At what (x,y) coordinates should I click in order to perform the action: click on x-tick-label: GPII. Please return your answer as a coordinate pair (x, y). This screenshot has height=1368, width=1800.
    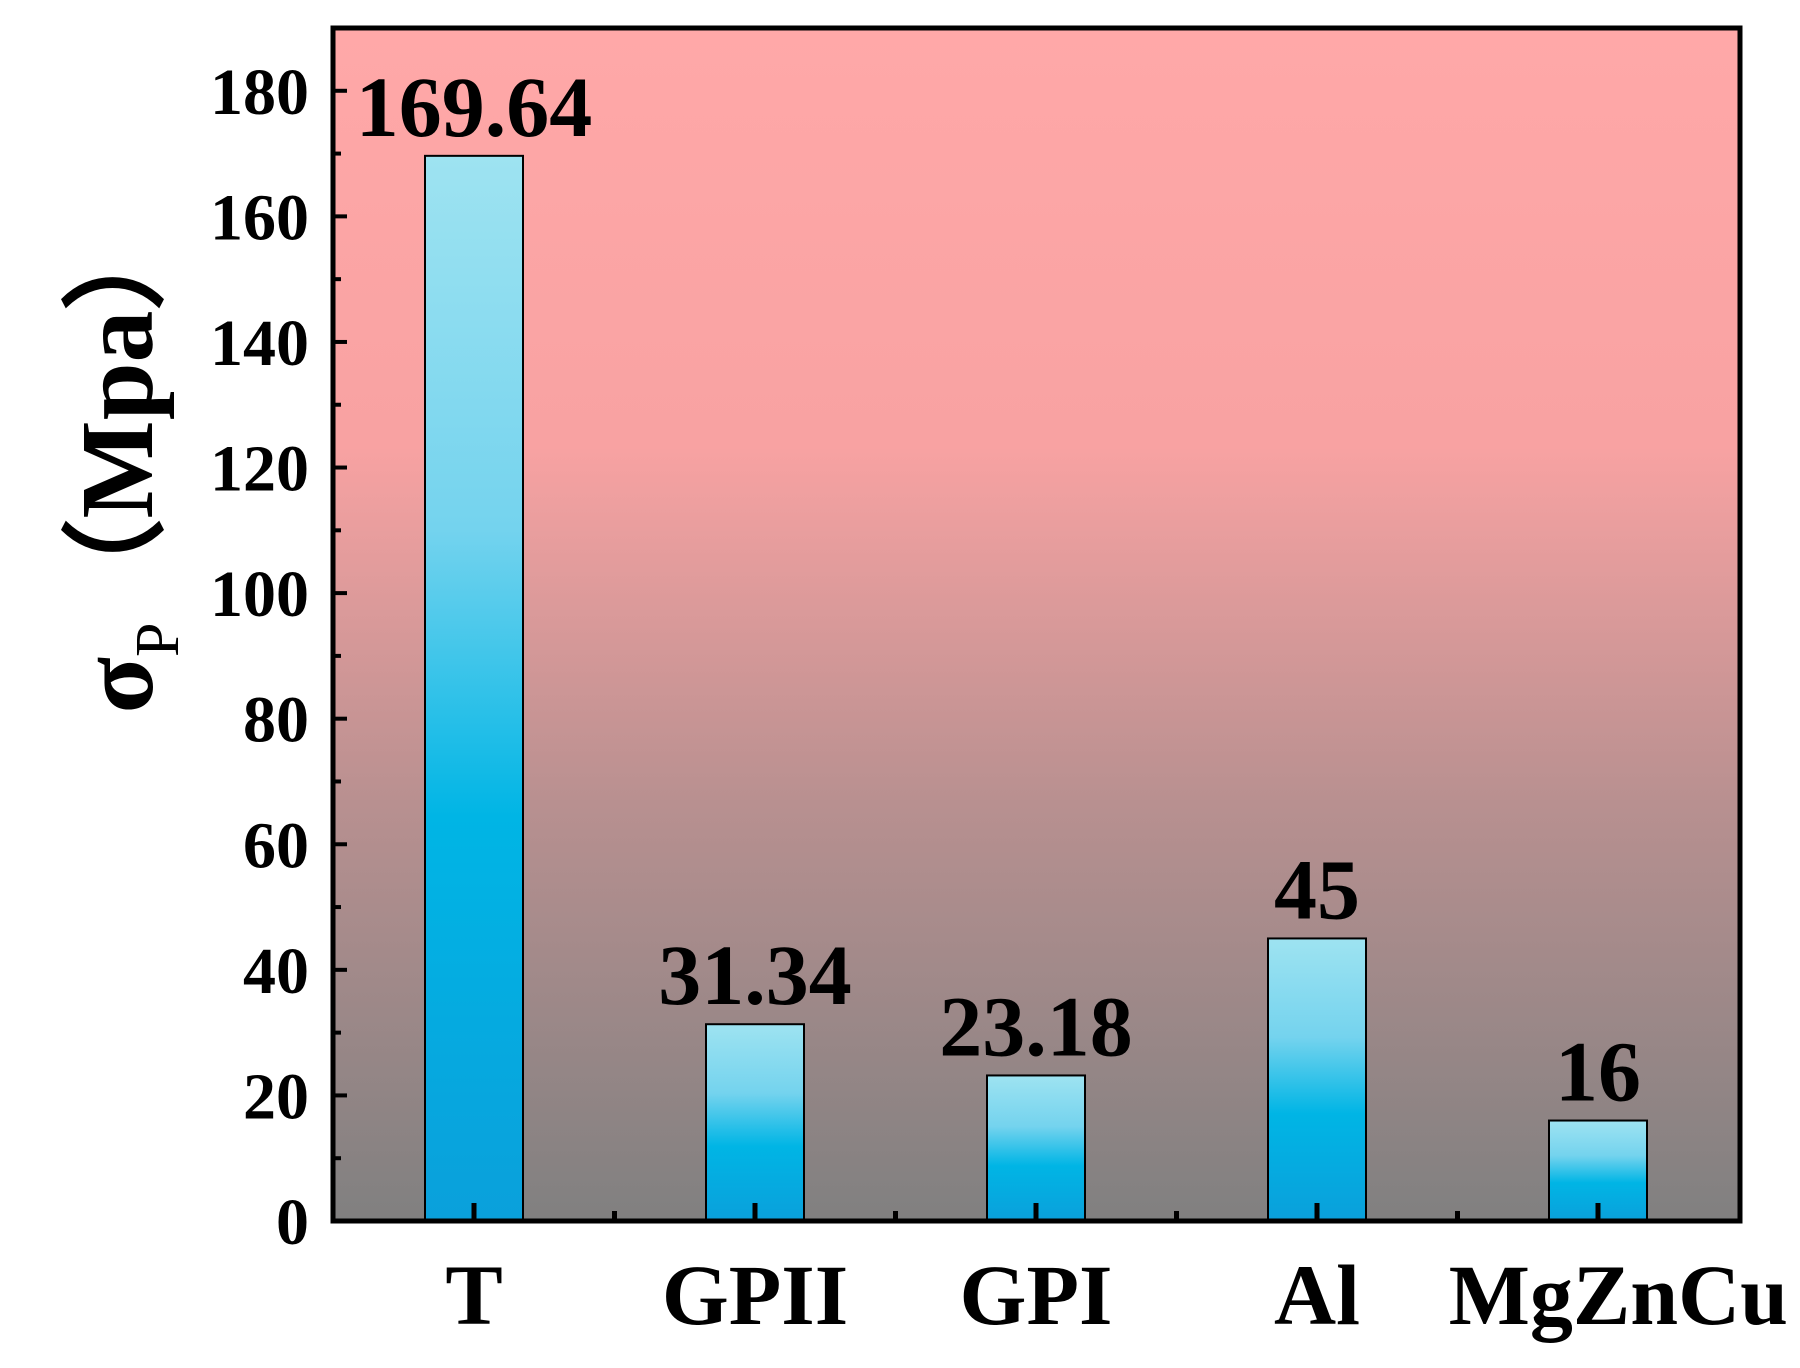
    Looking at the image, I should click on (755, 1295).